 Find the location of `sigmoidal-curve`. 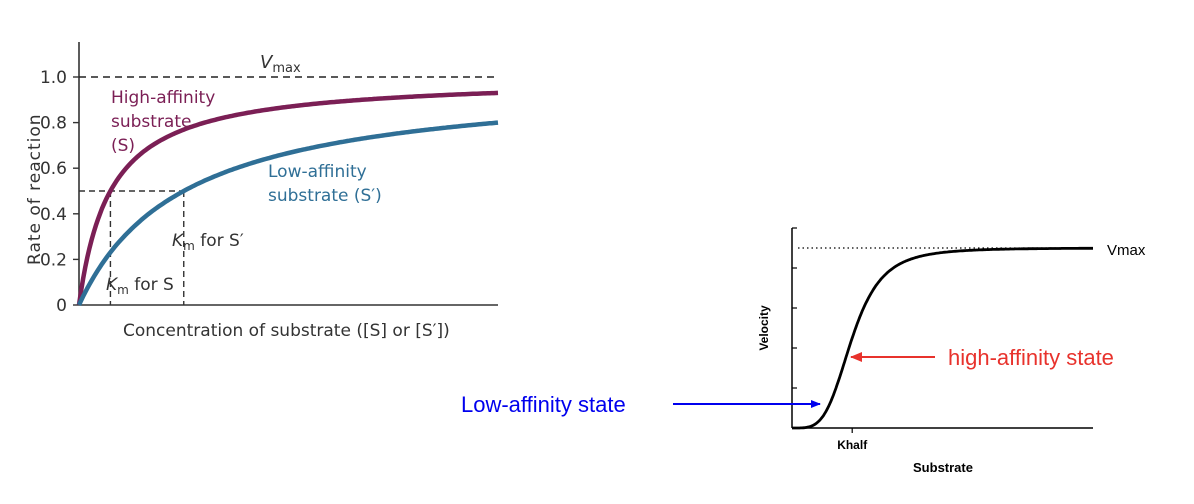

sigmoidal-curve is located at coordinates (942, 338).